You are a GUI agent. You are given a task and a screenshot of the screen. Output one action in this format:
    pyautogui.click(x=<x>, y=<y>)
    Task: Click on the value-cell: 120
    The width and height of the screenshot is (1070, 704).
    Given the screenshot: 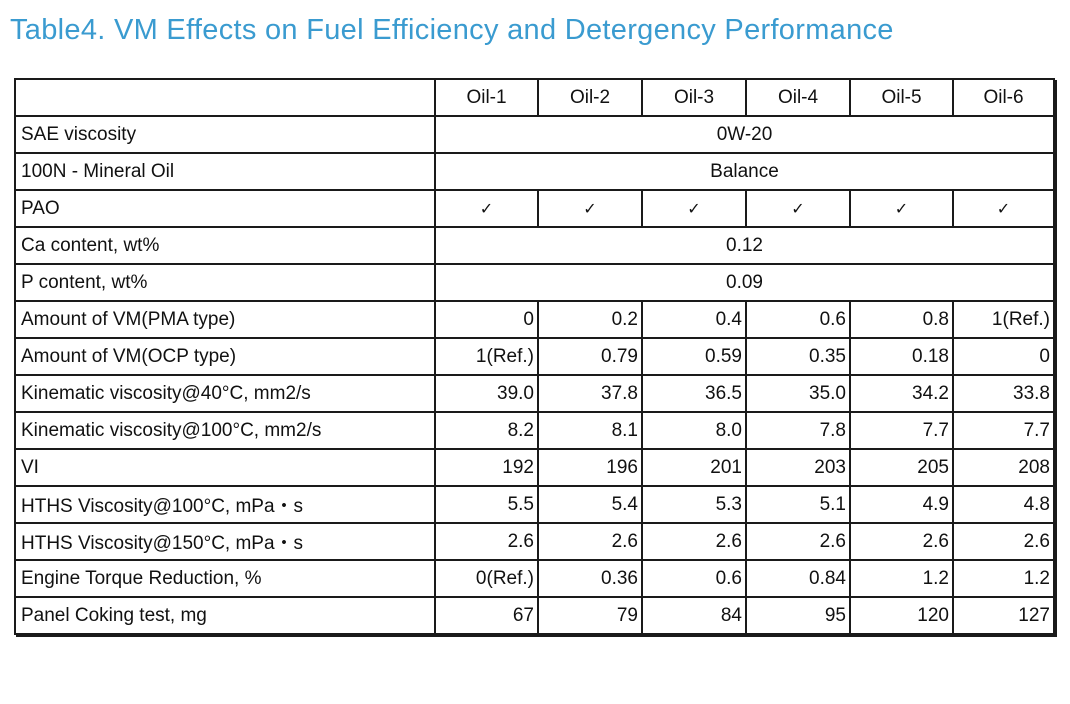 What is the action you would take?
    pyautogui.click(x=901, y=615)
    